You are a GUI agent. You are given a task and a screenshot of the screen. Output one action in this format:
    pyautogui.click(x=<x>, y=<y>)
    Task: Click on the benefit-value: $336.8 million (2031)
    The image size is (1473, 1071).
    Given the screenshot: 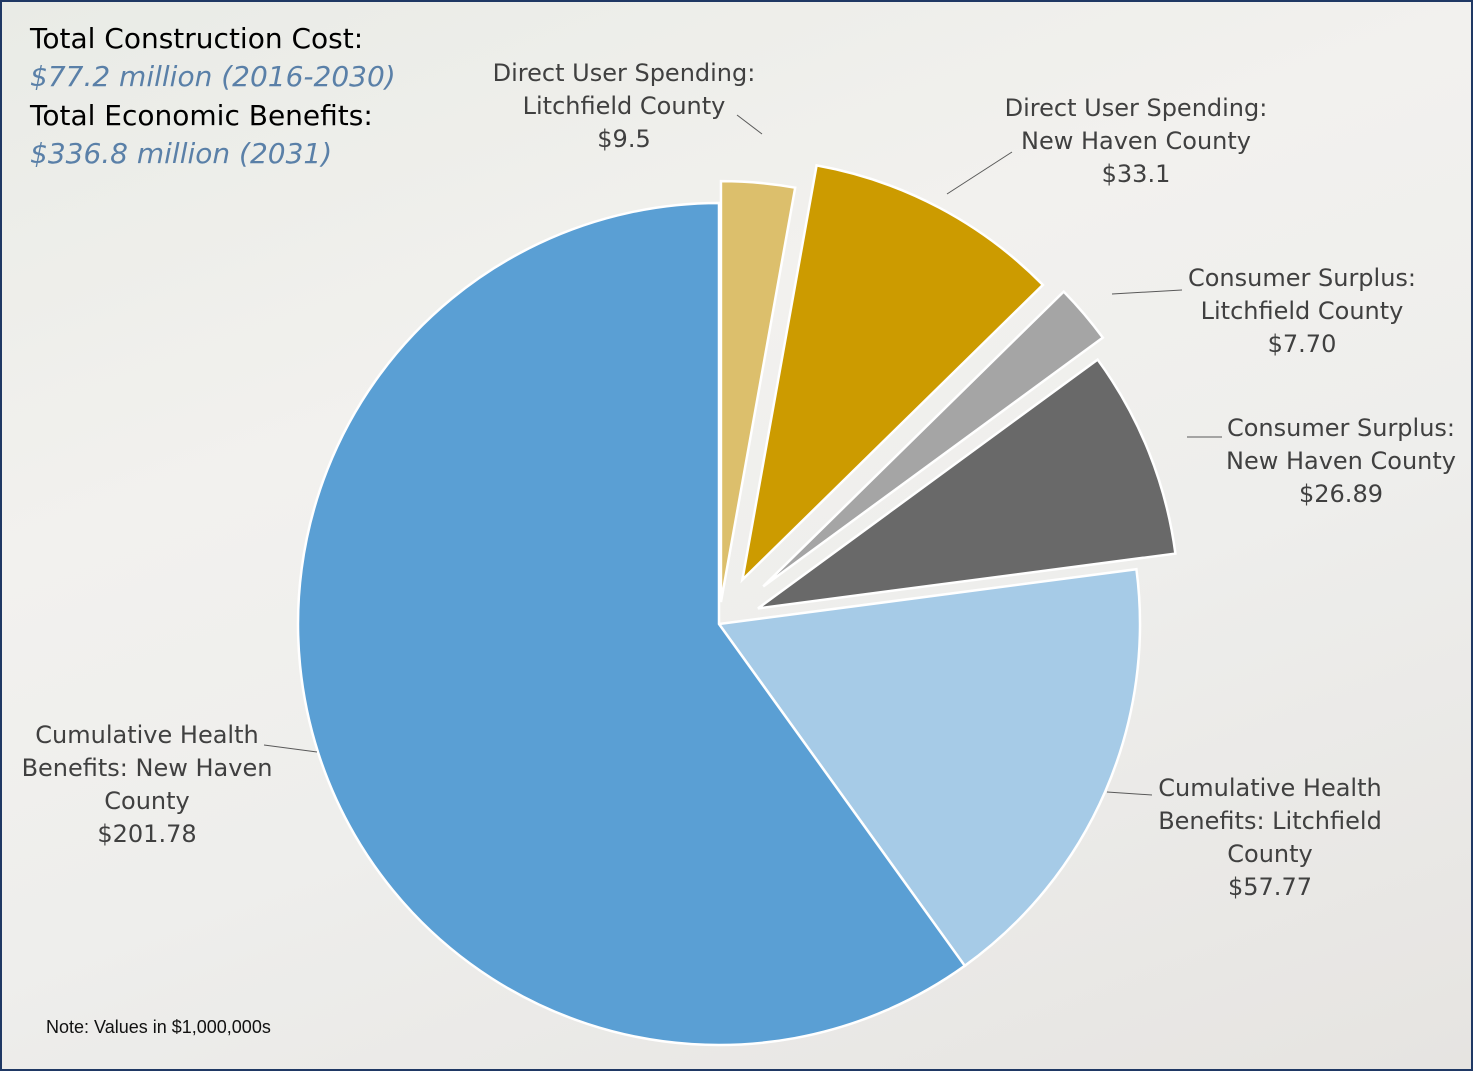 What is the action you would take?
    pyautogui.click(x=181, y=153)
    